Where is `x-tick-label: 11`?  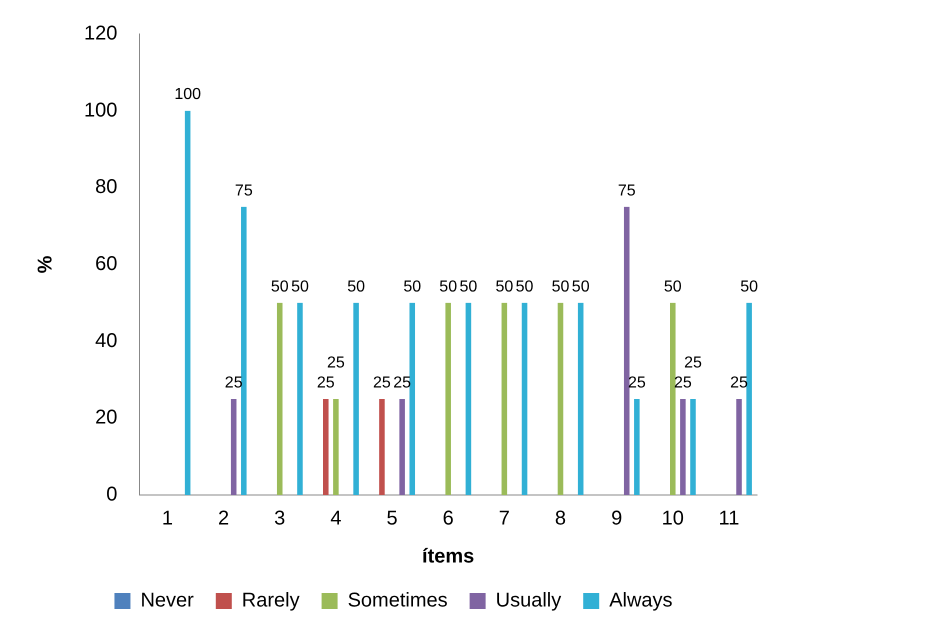
x-tick-label: 11 is located at coordinates (729, 519).